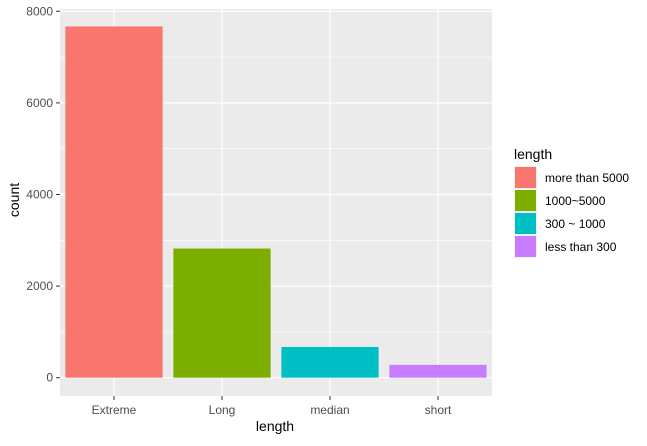 The image size is (647, 446). I want to click on x-tick-label: short, so click(438, 410).